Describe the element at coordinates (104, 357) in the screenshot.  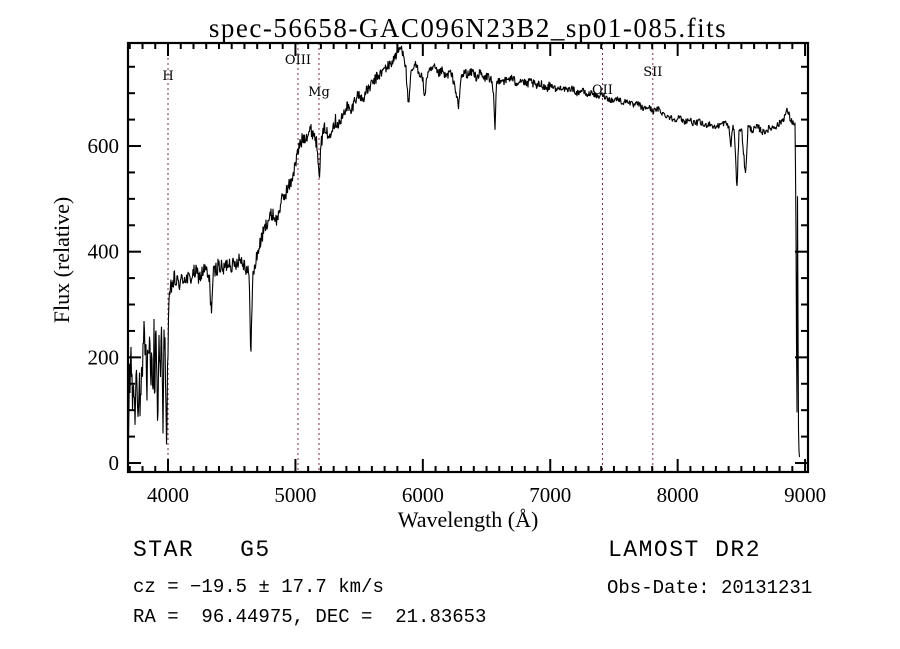
I see `y-tick-label: 200` at that location.